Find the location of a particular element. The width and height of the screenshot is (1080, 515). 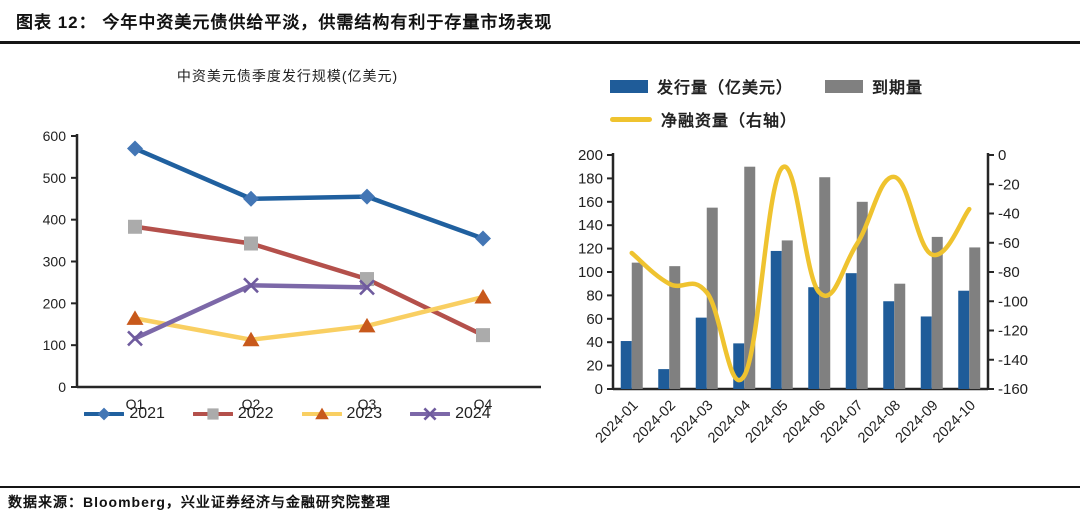

y-axis-tick-label: 100 is located at coordinates (55, 345).